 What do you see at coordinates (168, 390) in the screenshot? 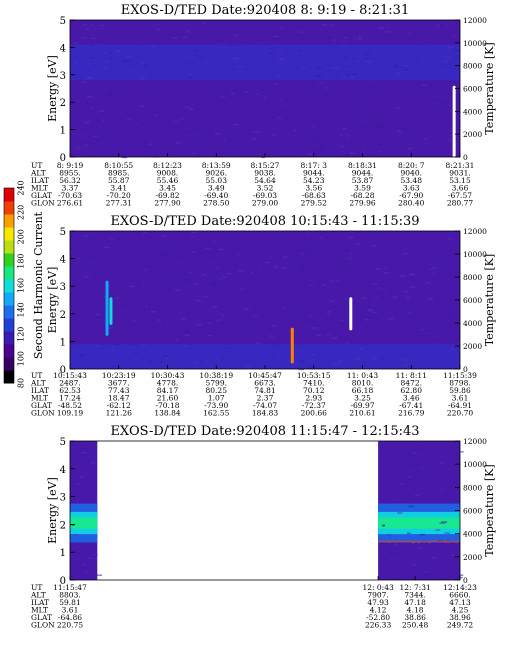
I see `orbit-value: 84.17` at bounding box center [168, 390].